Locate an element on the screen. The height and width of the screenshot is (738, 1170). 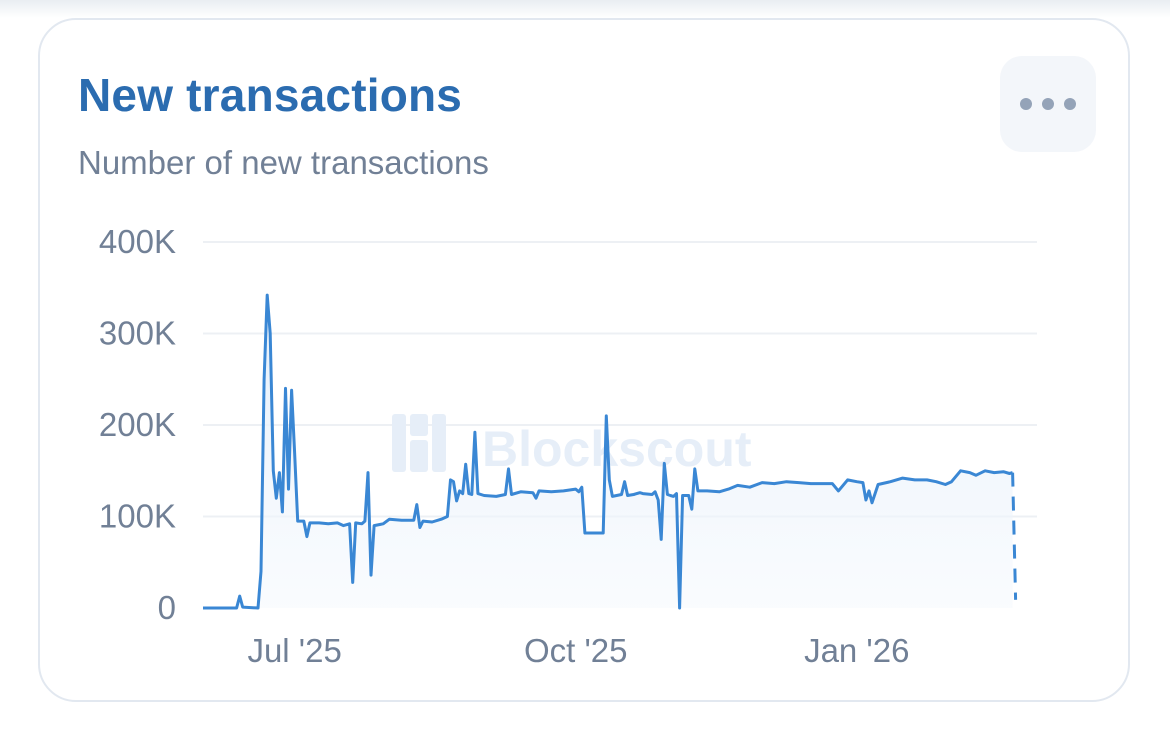
more-horizontal-icon is located at coordinates (1026, 104).